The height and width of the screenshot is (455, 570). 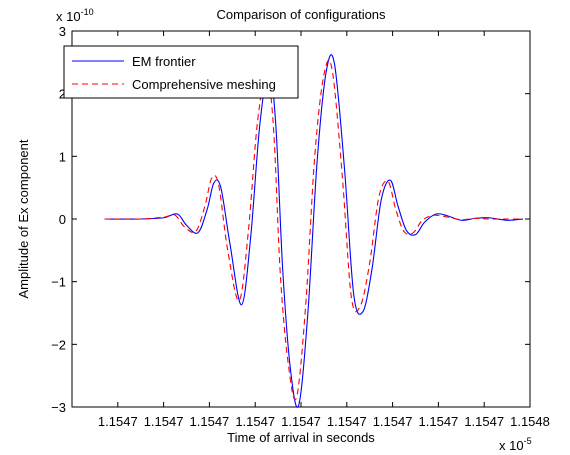 What do you see at coordinates (58, 344) in the screenshot?
I see `y-tick-label: −2` at bounding box center [58, 344].